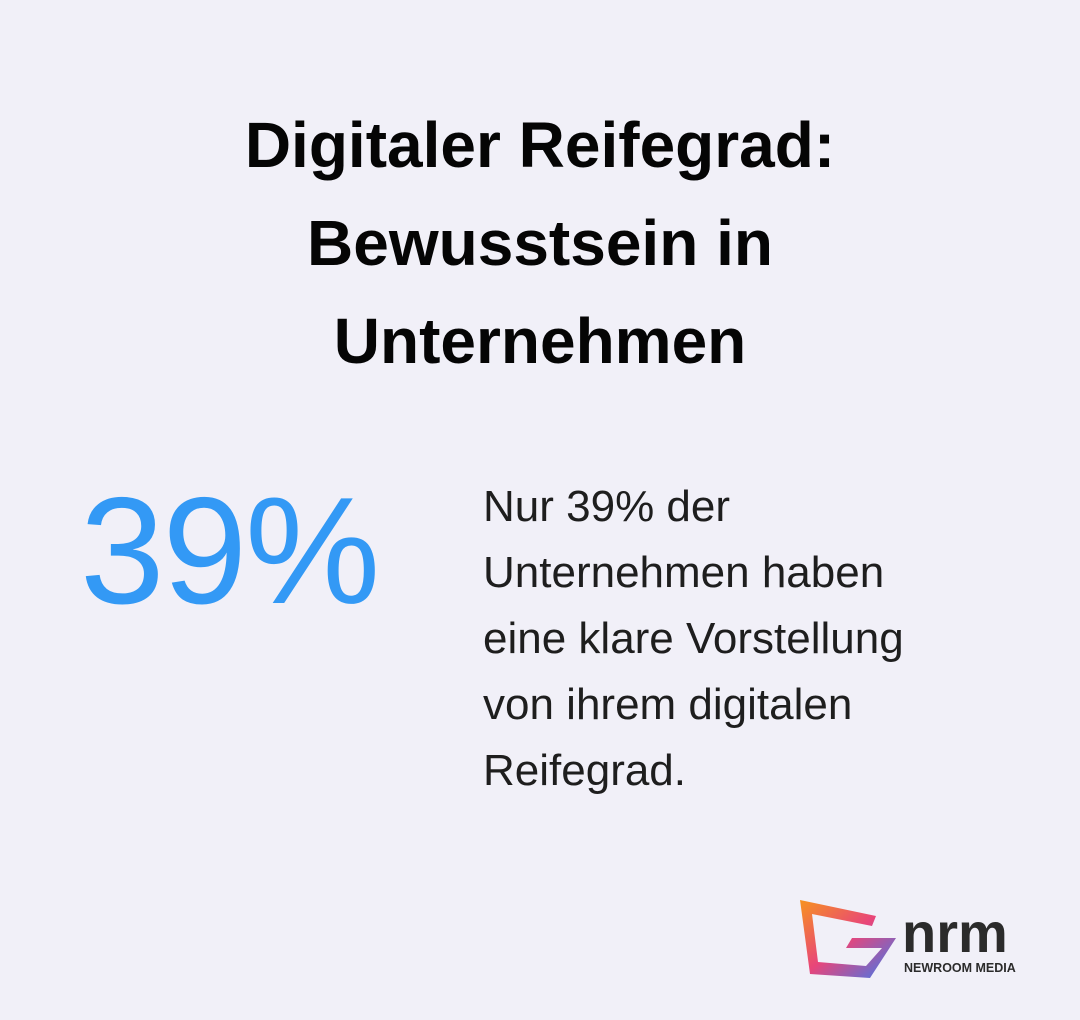 Image resolution: width=1080 pixels, height=1020 pixels. I want to click on description-line: Unternehmen haben, so click(684, 572).